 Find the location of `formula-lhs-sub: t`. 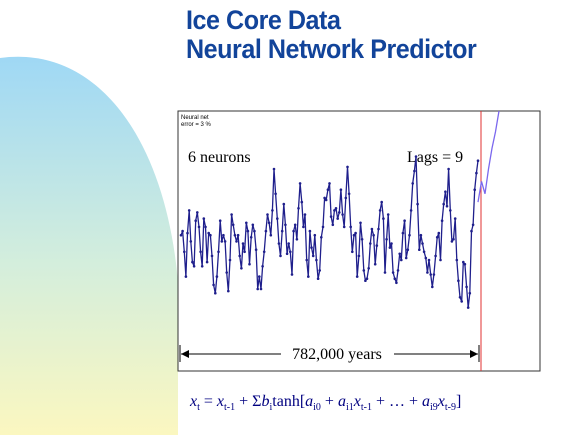

formula-lhs-sub: t is located at coordinates (198, 408).